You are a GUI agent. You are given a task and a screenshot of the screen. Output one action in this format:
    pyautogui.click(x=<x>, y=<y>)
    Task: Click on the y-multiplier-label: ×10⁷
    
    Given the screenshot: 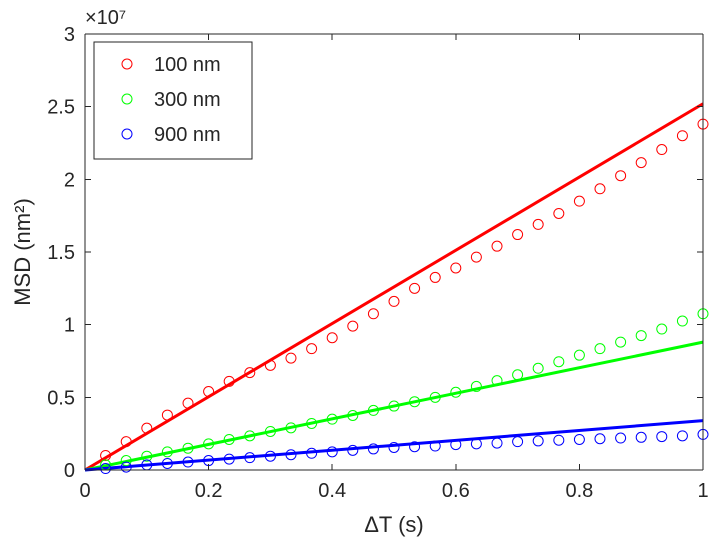 What is the action you would take?
    pyautogui.click(x=105, y=18)
    